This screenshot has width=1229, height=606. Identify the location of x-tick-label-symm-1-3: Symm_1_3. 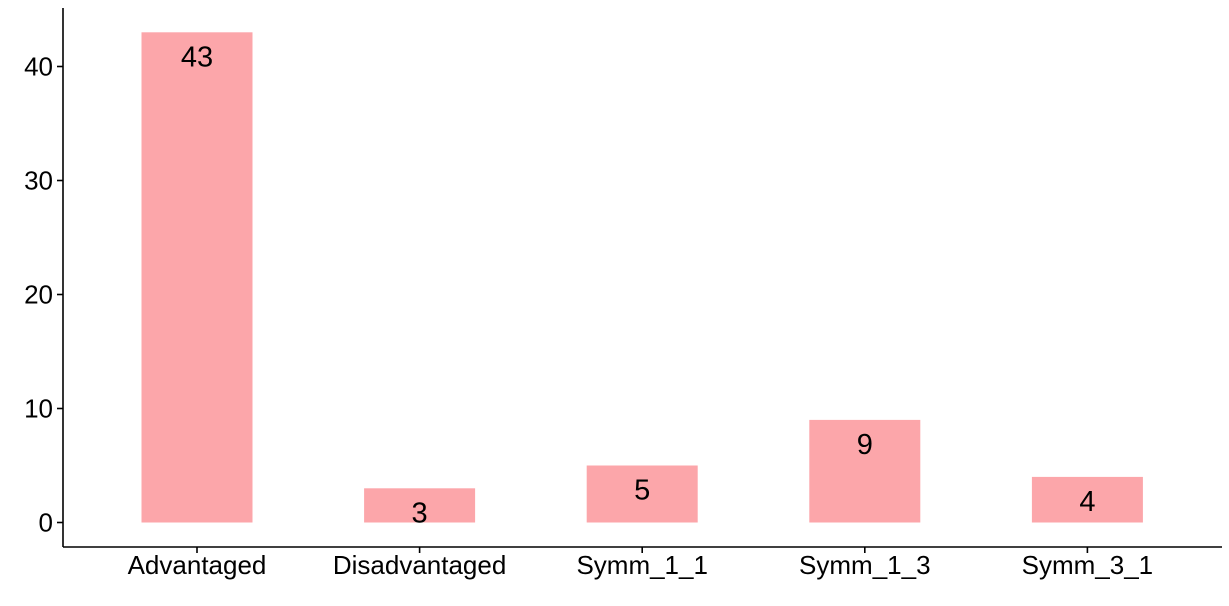
(865, 565).